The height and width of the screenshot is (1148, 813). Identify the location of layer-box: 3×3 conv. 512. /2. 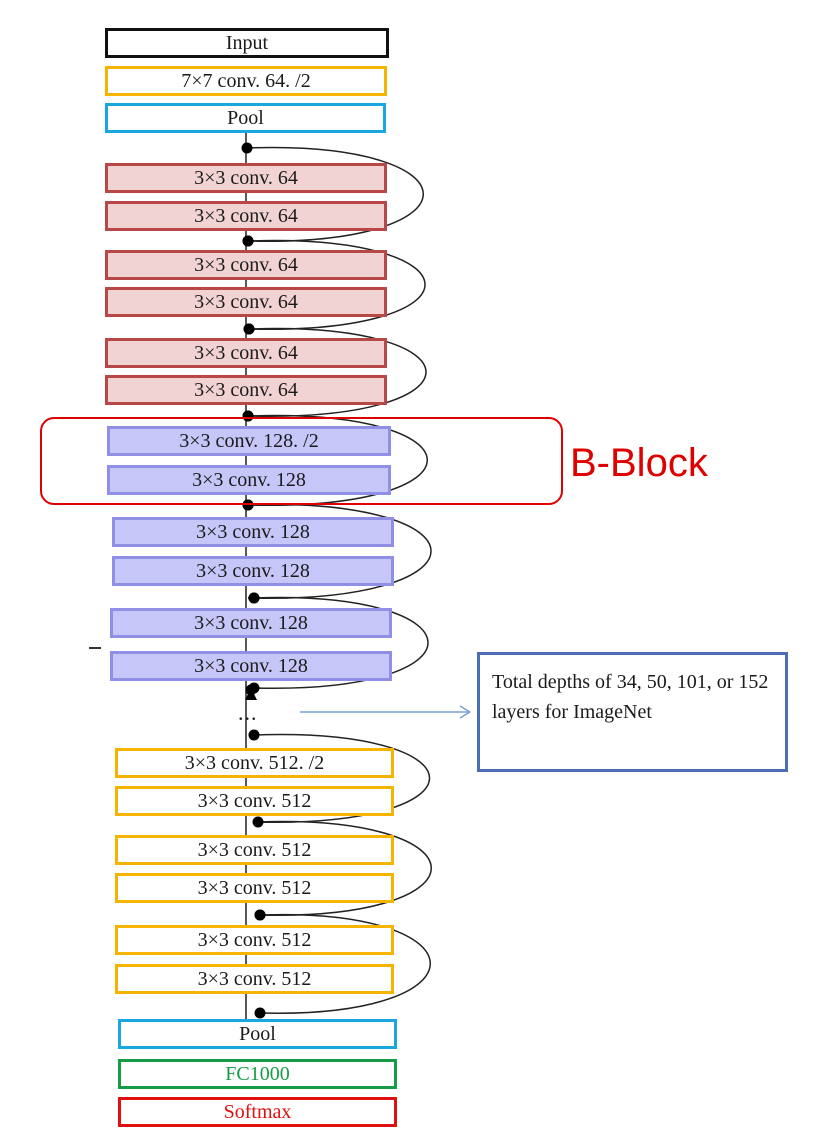
(254, 763).